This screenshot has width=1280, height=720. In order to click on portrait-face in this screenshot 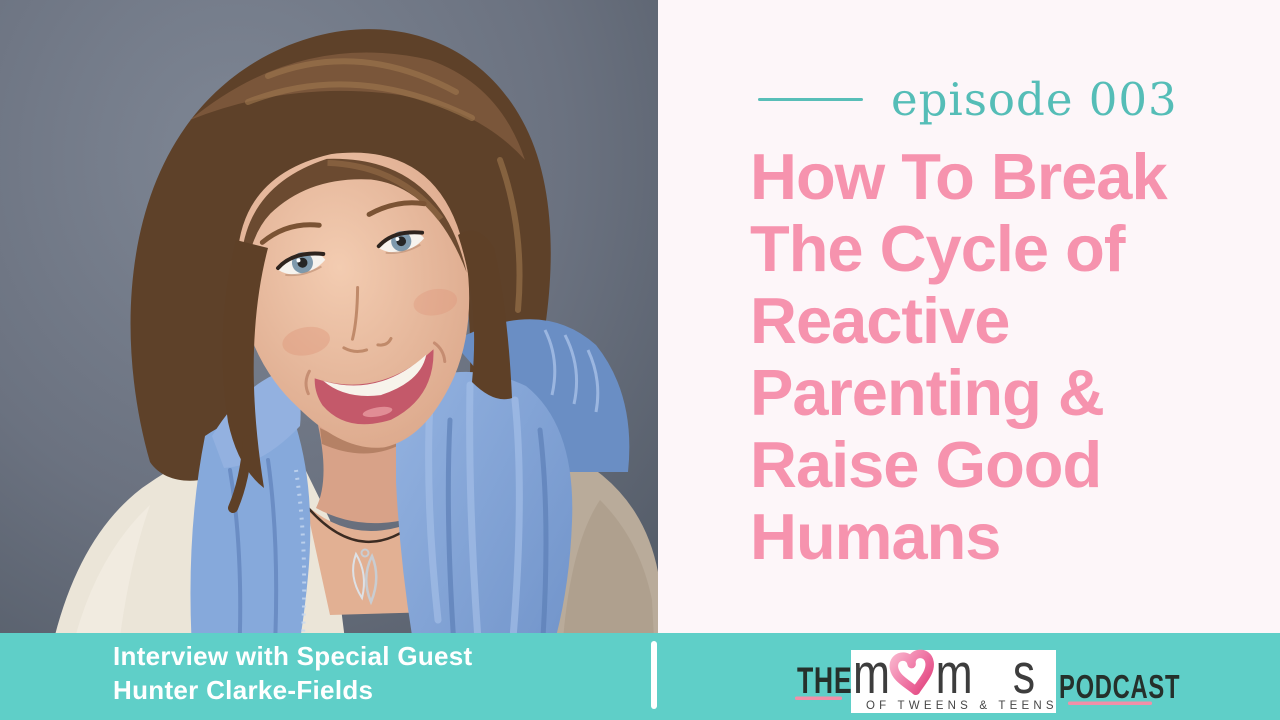, I will do `click(353, 300)`.